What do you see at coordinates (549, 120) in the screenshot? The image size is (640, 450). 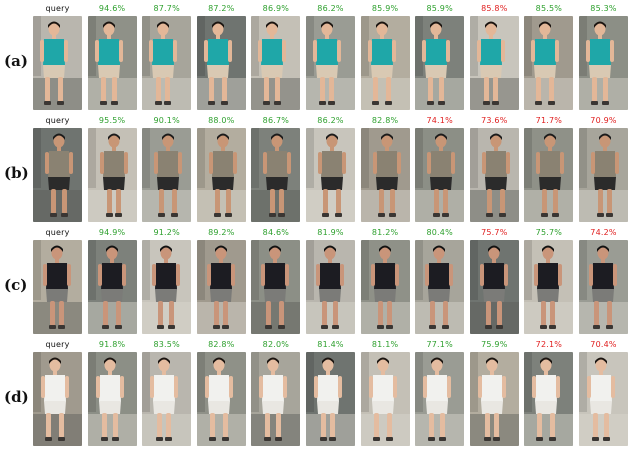 I see `similarity-score: 71.7%` at bounding box center [549, 120].